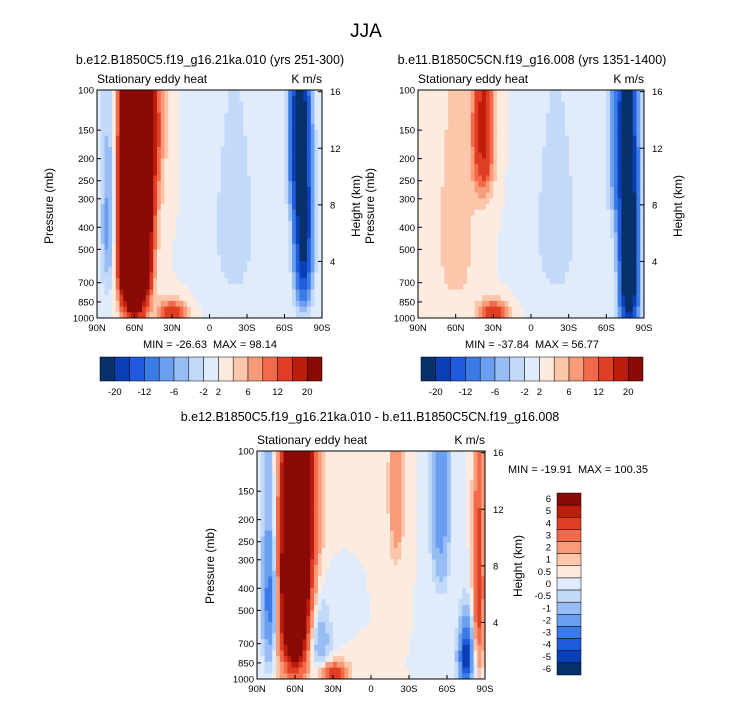 The width and height of the screenshot is (733, 703). I want to click on y-tick-label: 700, so click(407, 283).